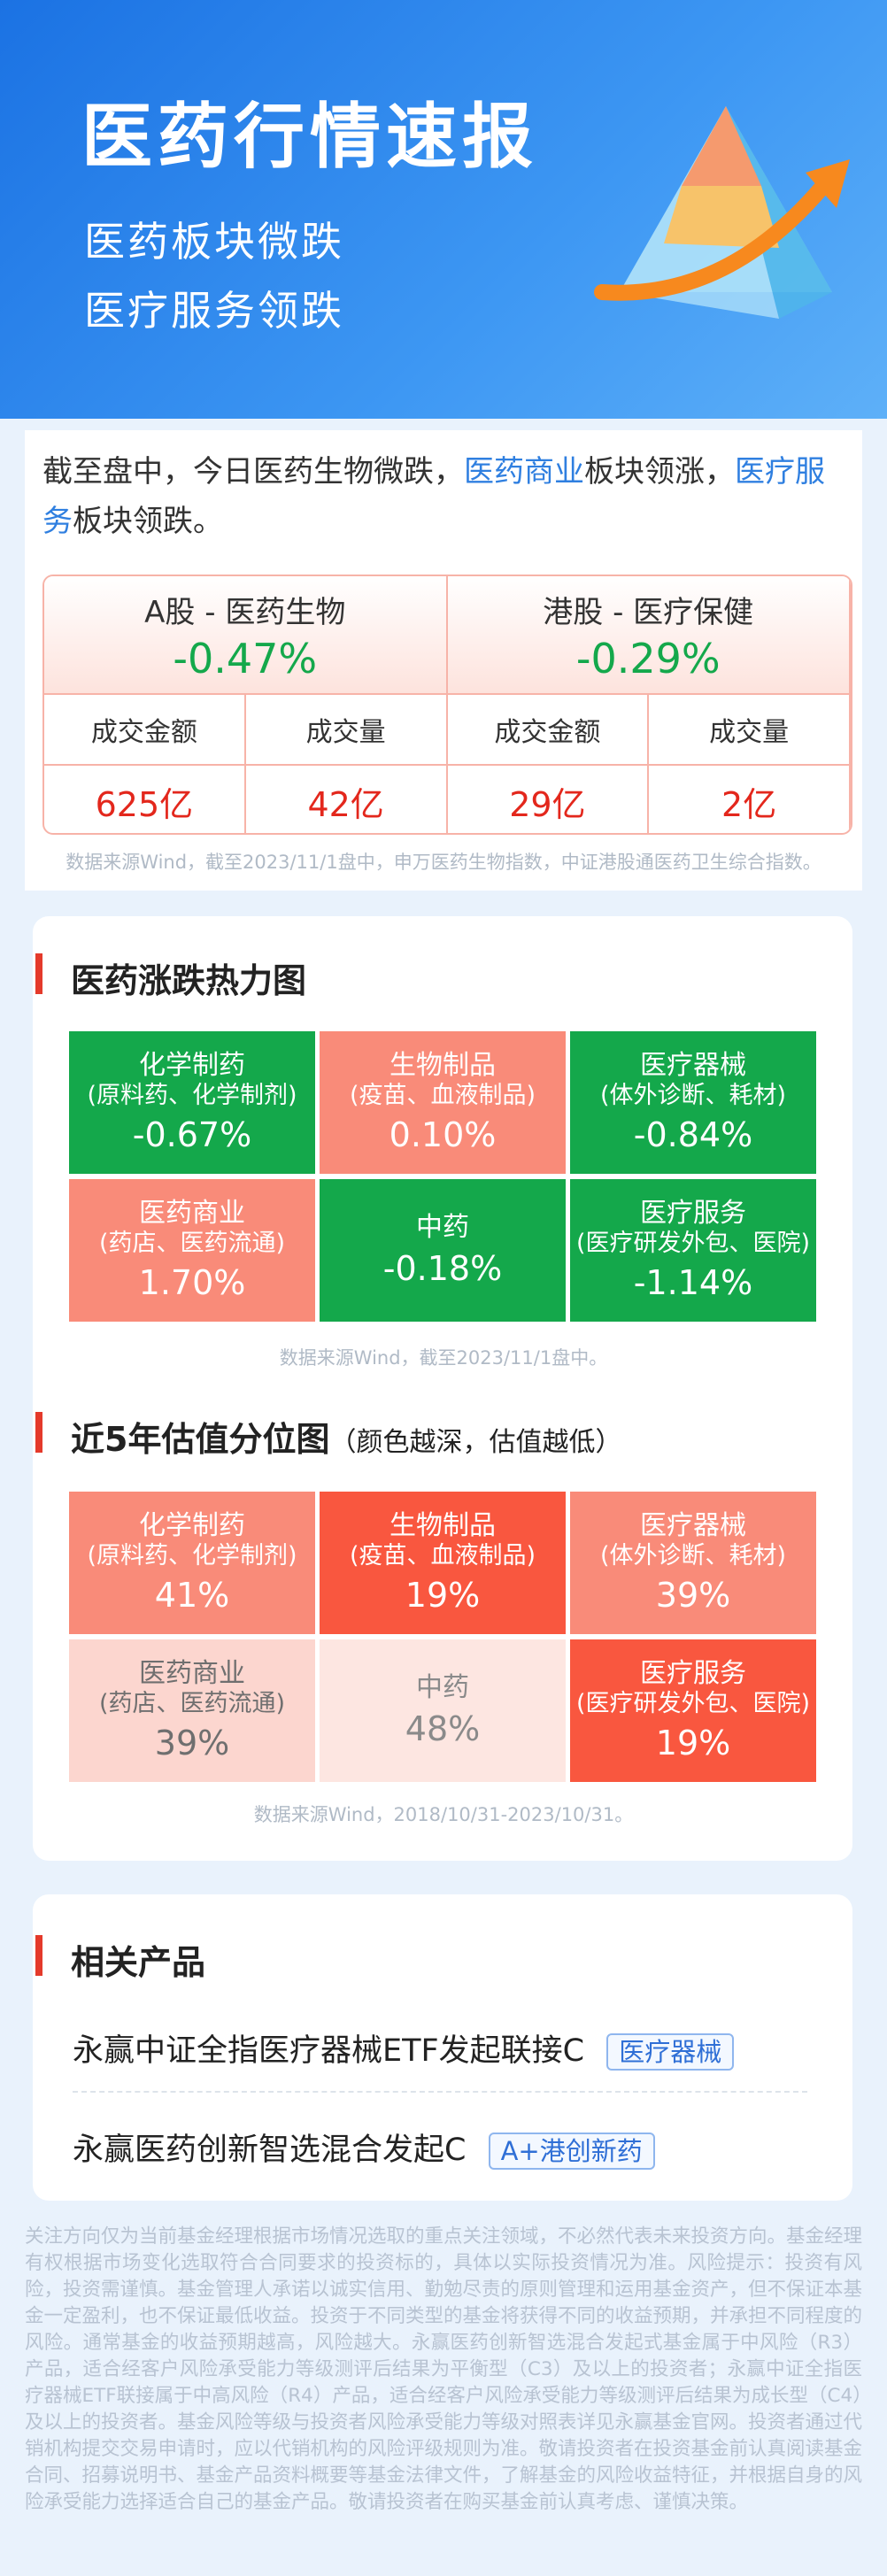 The height and width of the screenshot is (2576, 887). I want to click on heat-cell: 生物制品 (疫苗、血液制品) 0.10%, so click(443, 1102).